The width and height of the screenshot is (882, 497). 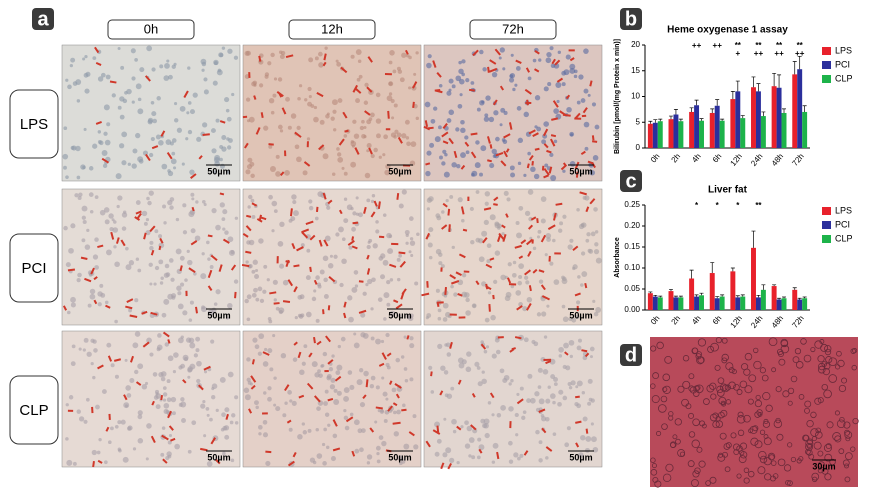 I want to click on y-tick-label: 0.15, so click(x=632, y=246).